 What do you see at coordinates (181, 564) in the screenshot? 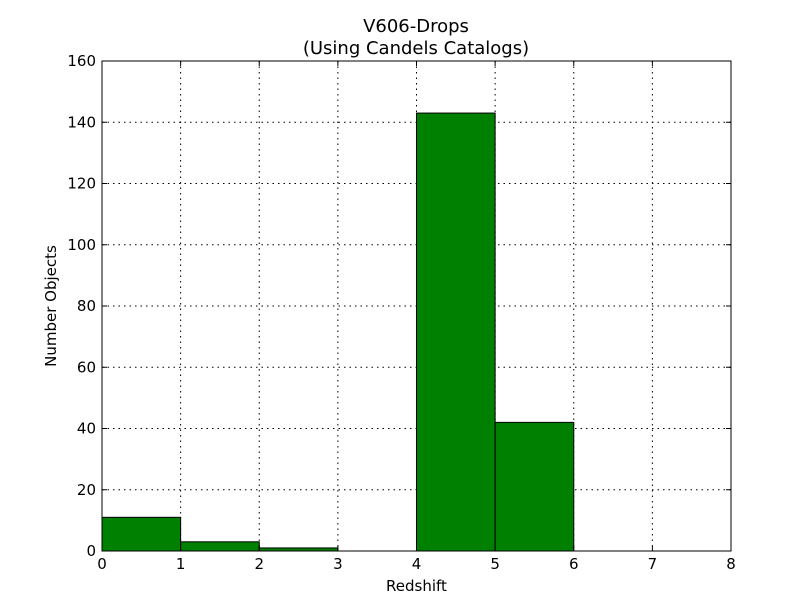
I see `x-tick-label-1: 1` at bounding box center [181, 564].